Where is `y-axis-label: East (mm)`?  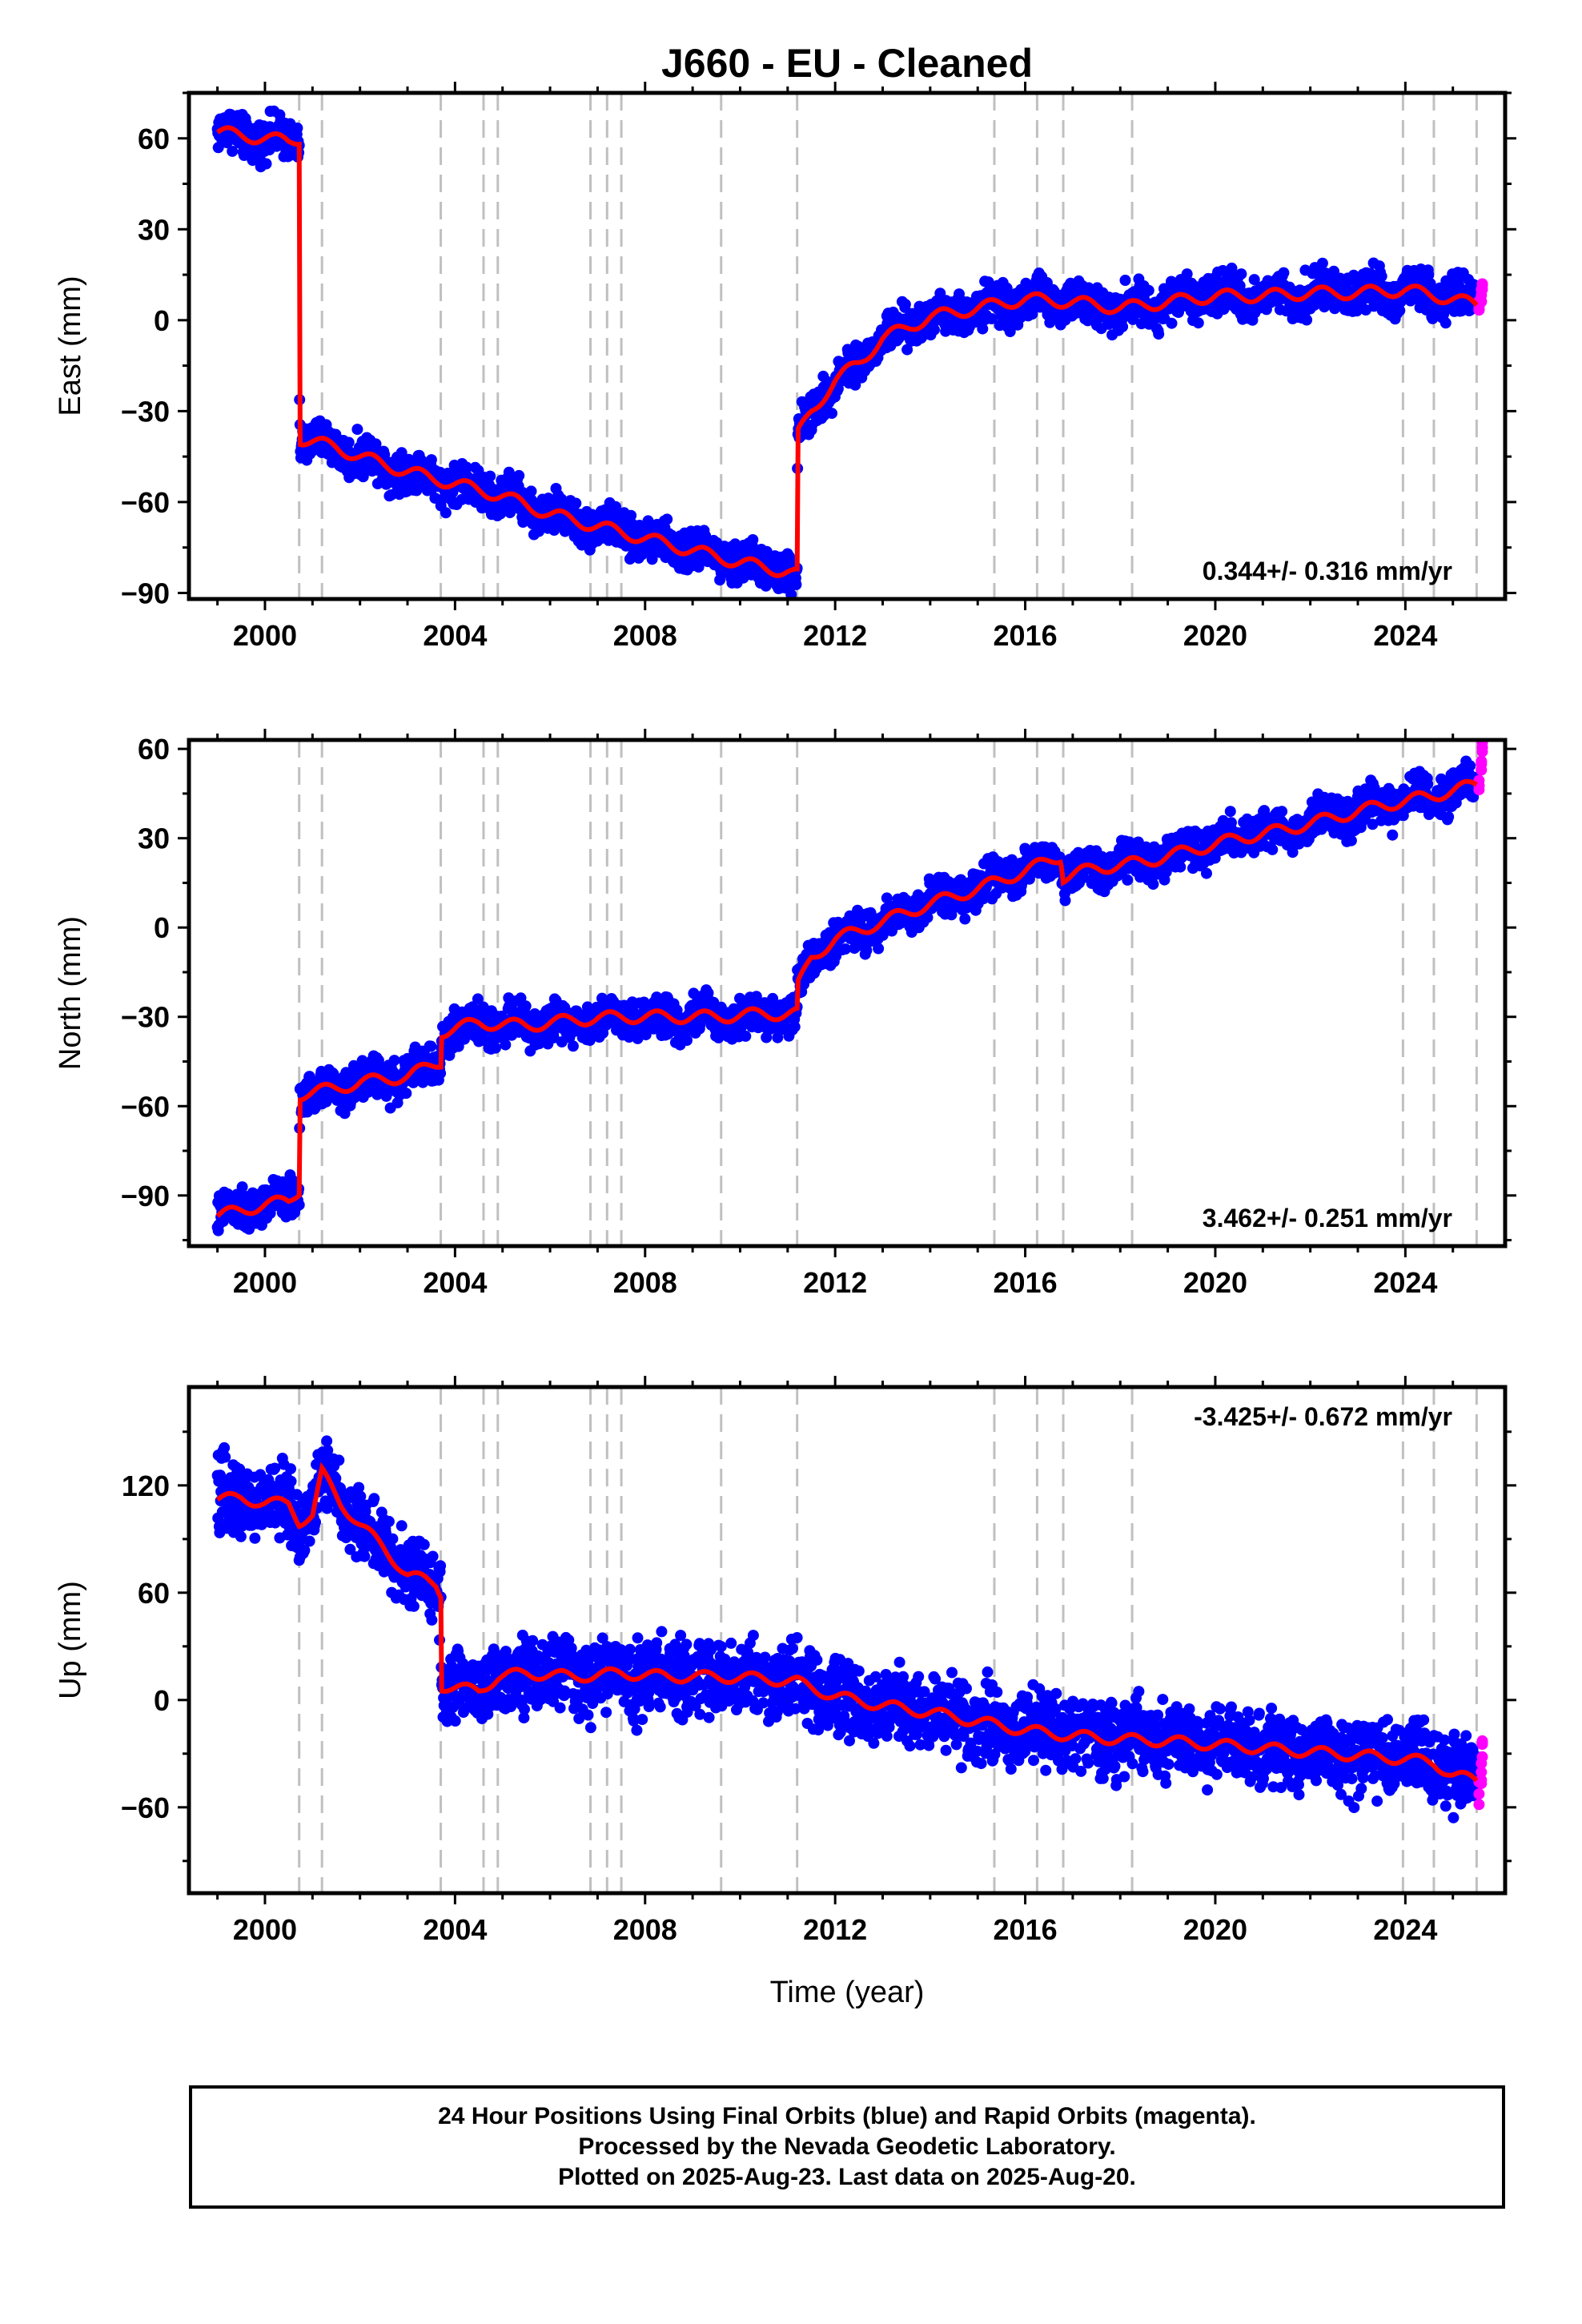
y-axis-label: East (mm) is located at coordinates (70, 345).